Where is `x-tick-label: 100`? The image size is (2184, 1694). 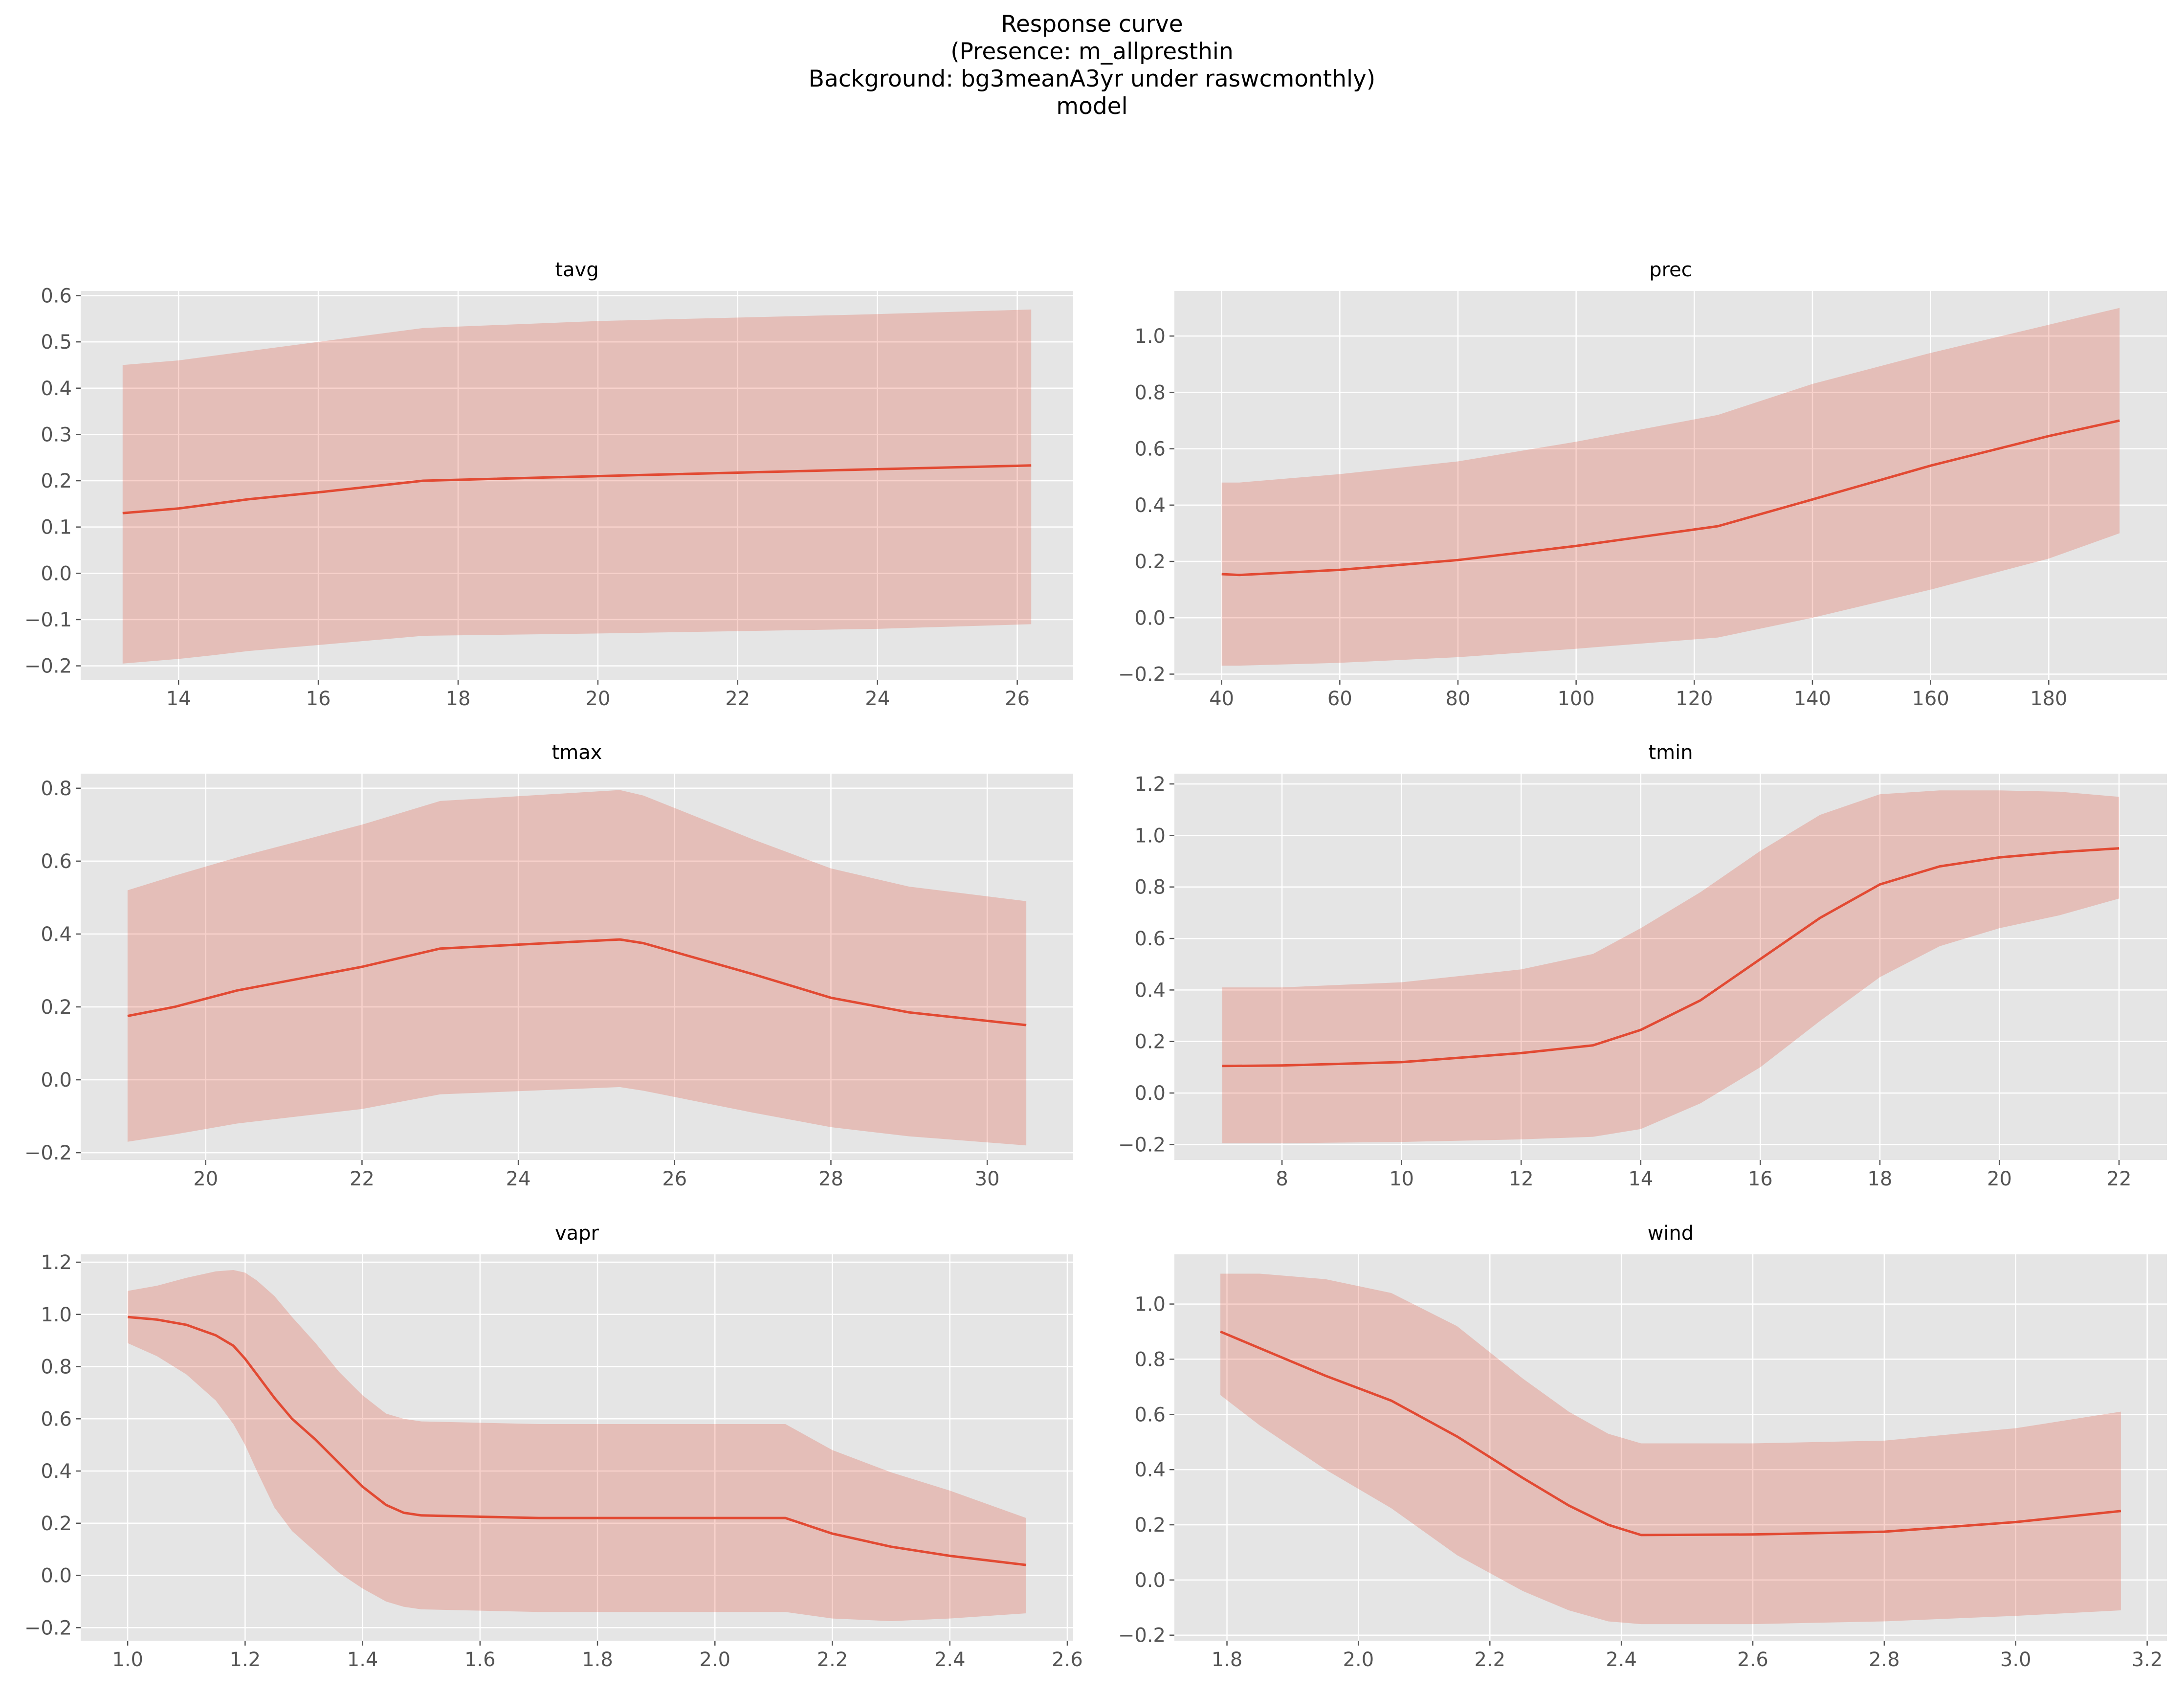 x-tick-label: 100 is located at coordinates (1575, 699).